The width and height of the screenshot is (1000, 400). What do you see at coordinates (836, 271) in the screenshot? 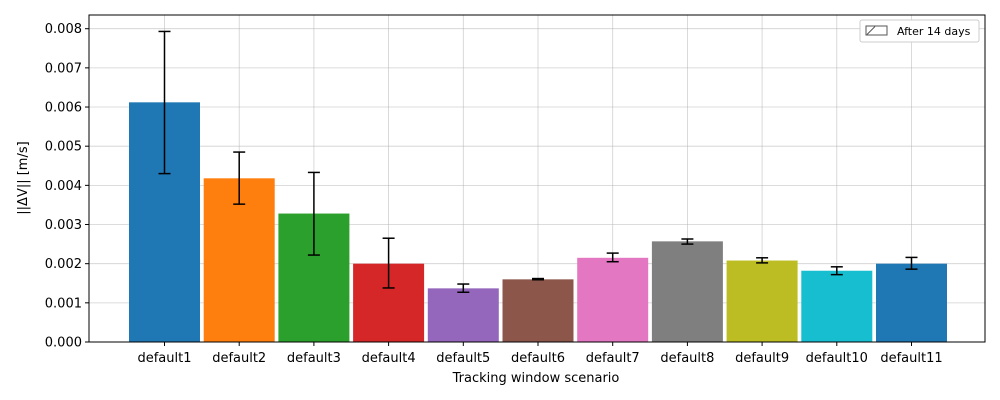
I see `error-bar-default10` at bounding box center [836, 271].